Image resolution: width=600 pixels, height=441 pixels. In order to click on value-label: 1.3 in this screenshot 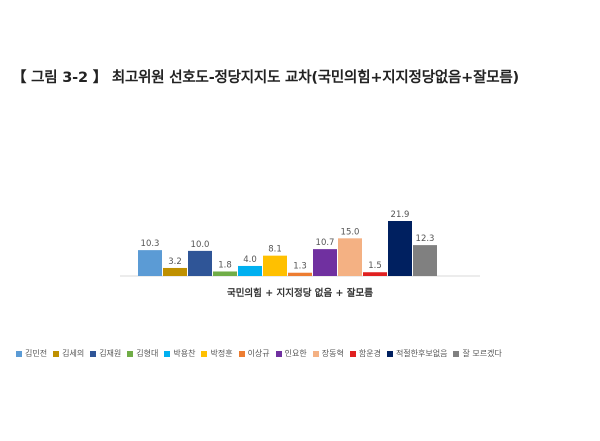, I will do `click(300, 267)`.